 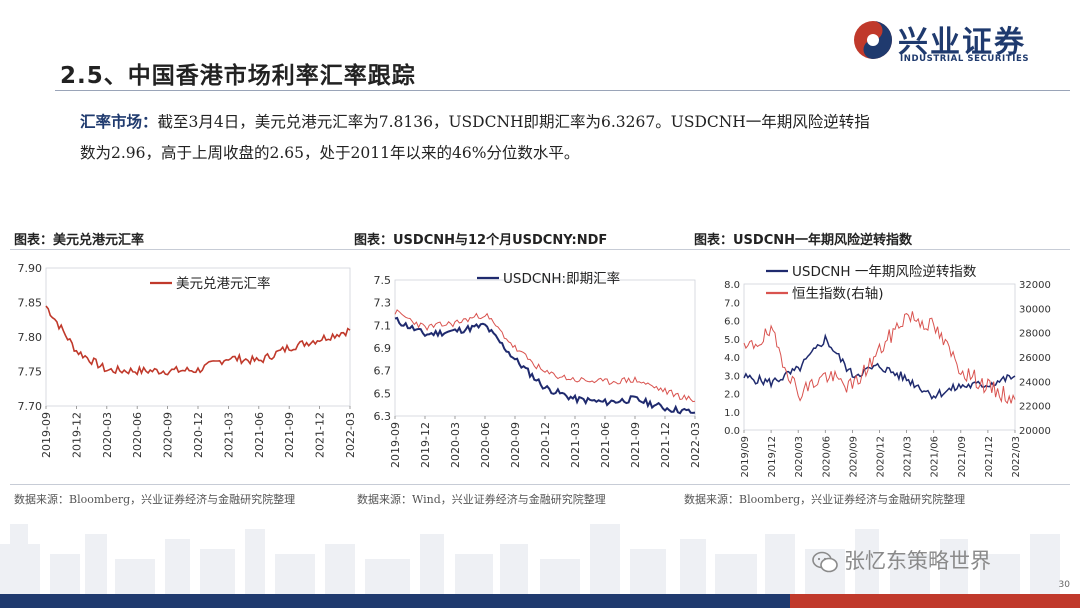 What do you see at coordinates (395, 601) in the screenshot?
I see `footer-bar-blue` at bounding box center [395, 601].